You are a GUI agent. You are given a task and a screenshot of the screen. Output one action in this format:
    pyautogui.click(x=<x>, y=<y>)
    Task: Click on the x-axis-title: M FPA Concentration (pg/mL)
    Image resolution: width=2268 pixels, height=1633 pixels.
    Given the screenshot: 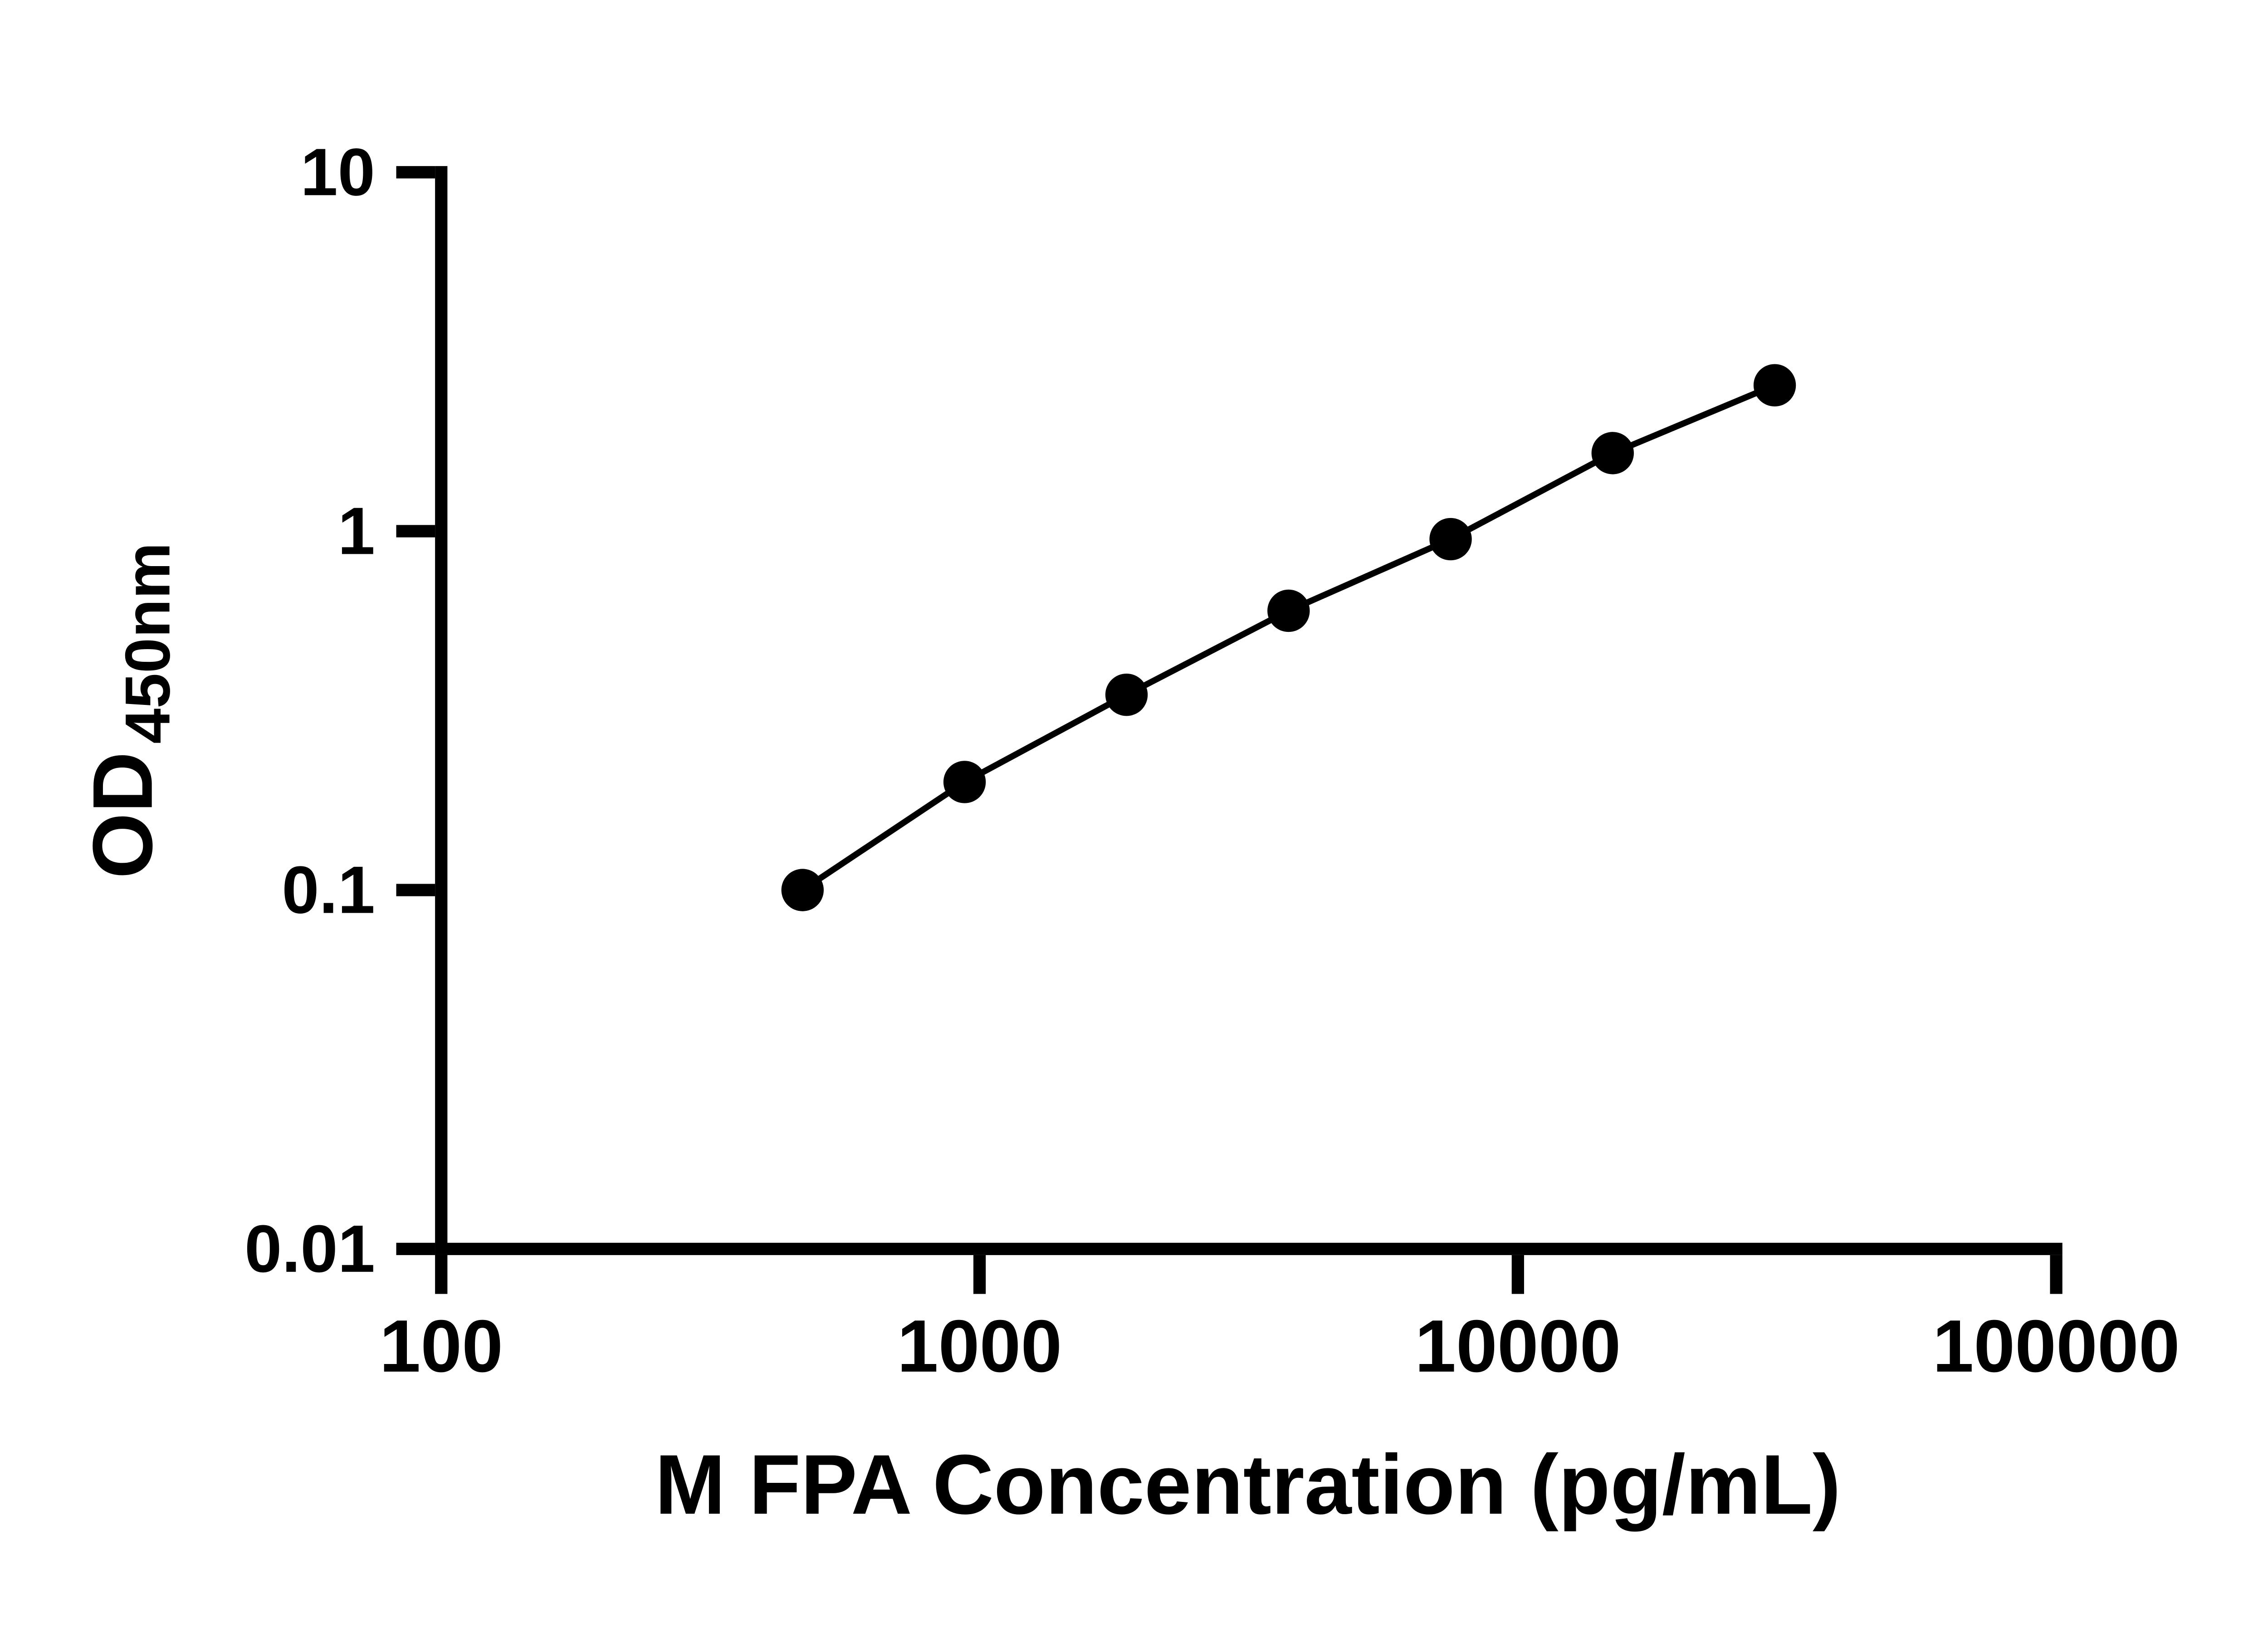 What is the action you would take?
    pyautogui.click(x=1248, y=1484)
    